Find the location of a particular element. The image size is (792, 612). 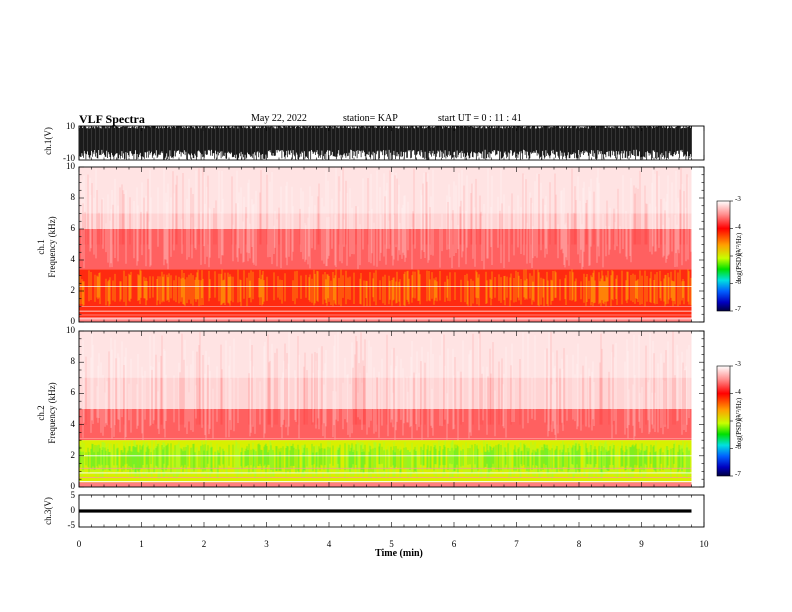

ch2-spectrogram-ylabel: ch.2 Frequency (kHz) is located at coordinates (47, 413).